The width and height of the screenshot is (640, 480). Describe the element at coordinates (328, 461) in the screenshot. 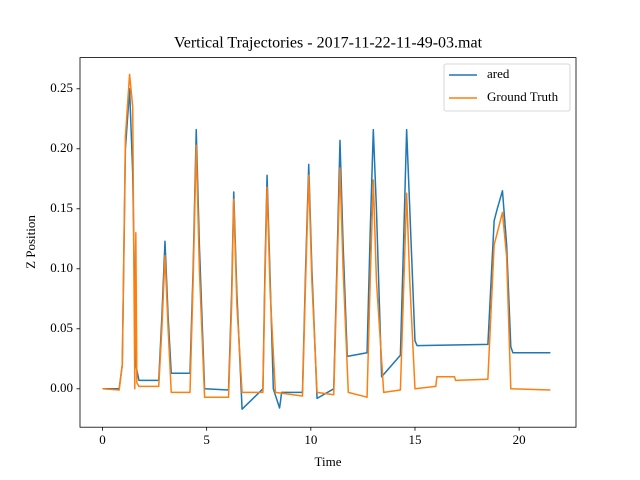

I see `x-axis-label: Time` at that location.